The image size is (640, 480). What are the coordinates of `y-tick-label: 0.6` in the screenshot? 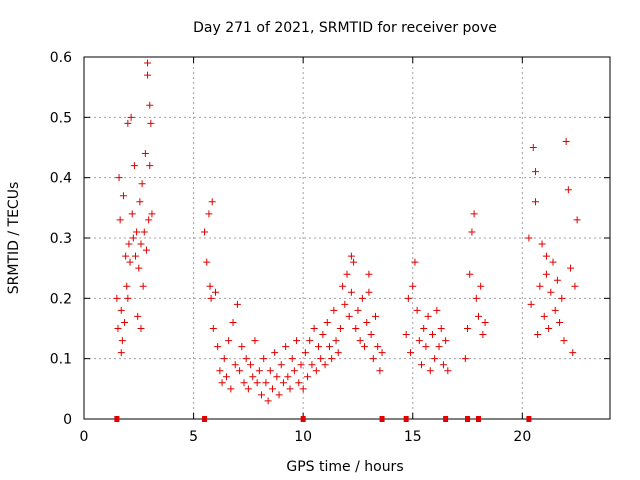 It's located at (61, 58).